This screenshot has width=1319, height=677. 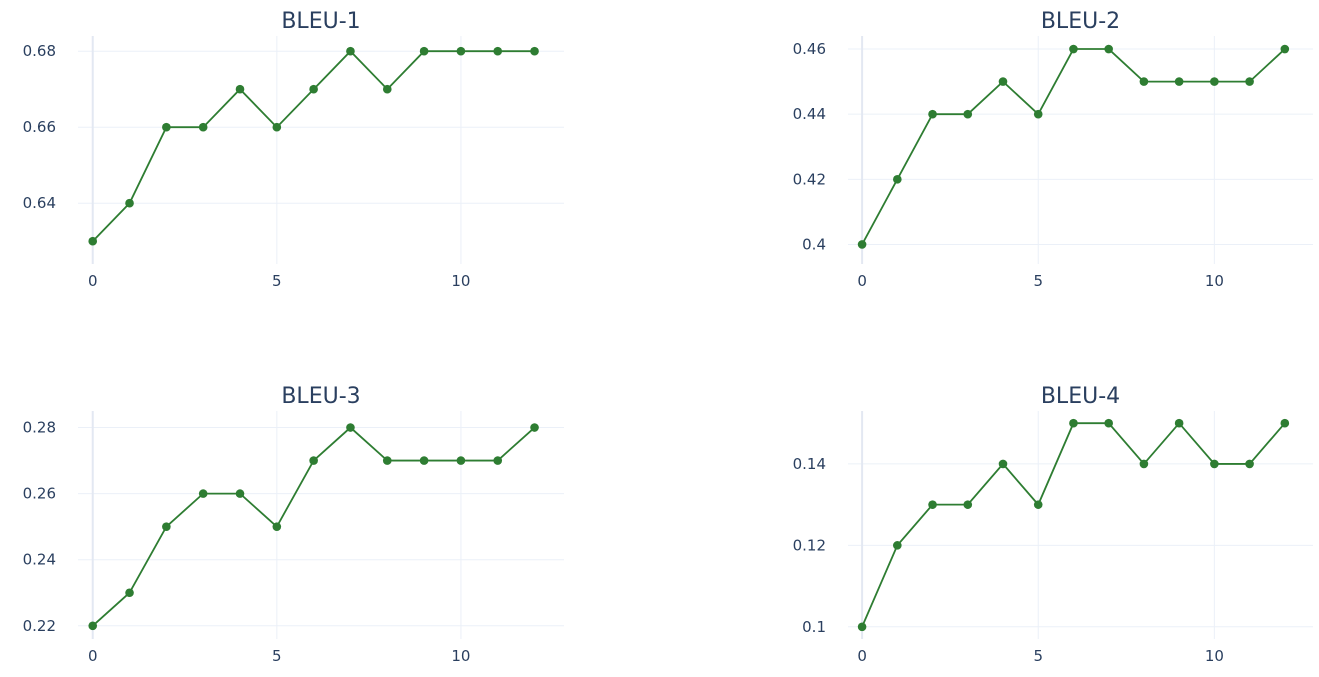 What do you see at coordinates (39, 127) in the screenshot?
I see `y-tick-label: 0.66` at bounding box center [39, 127].